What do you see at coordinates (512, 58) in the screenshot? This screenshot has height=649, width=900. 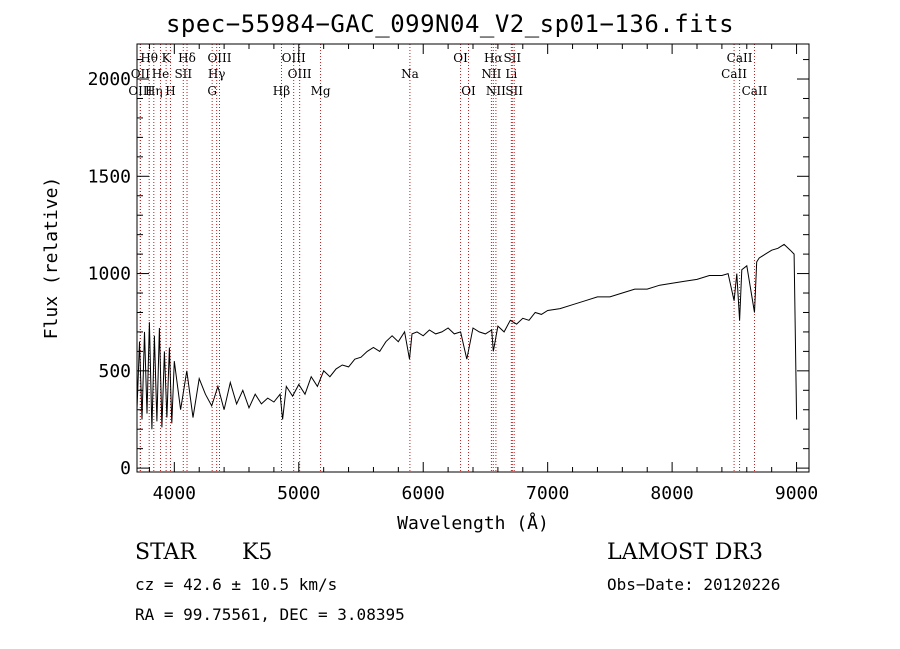 I see `line-label-20: SII` at bounding box center [512, 58].